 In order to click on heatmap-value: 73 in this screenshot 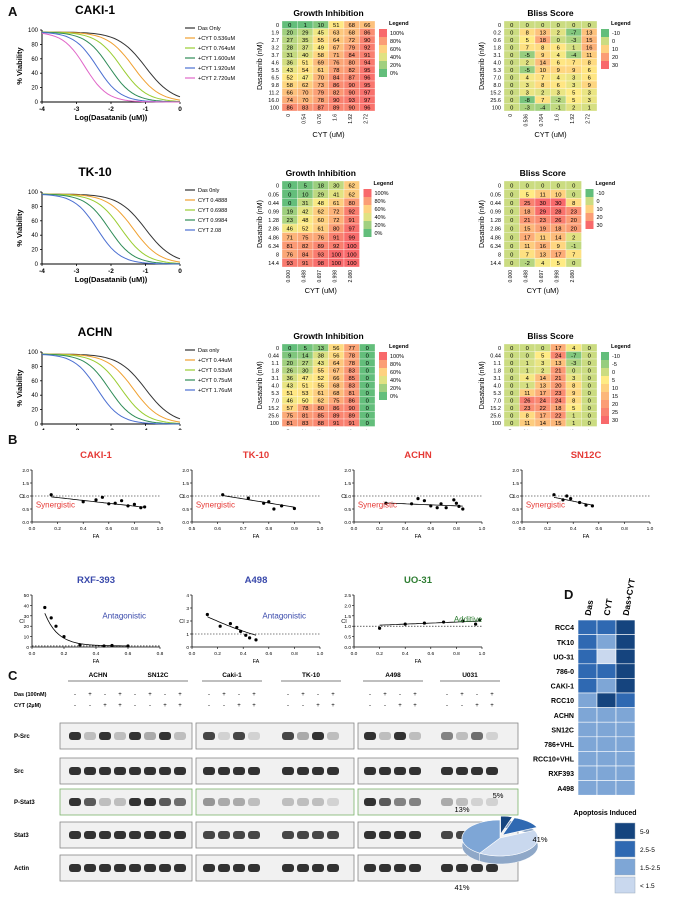, I will do `click(321, 86)`.